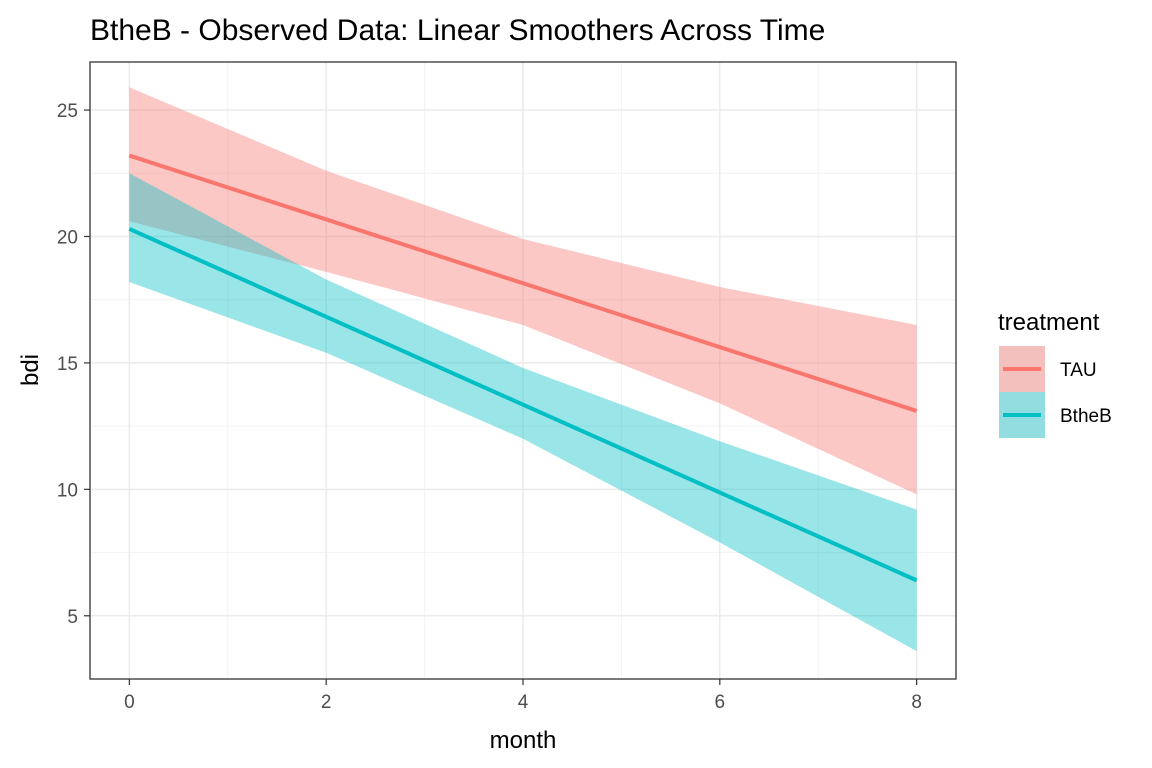 The height and width of the screenshot is (768, 1152). What do you see at coordinates (67, 490) in the screenshot?
I see `y-tick-label: 10` at bounding box center [67, 490].